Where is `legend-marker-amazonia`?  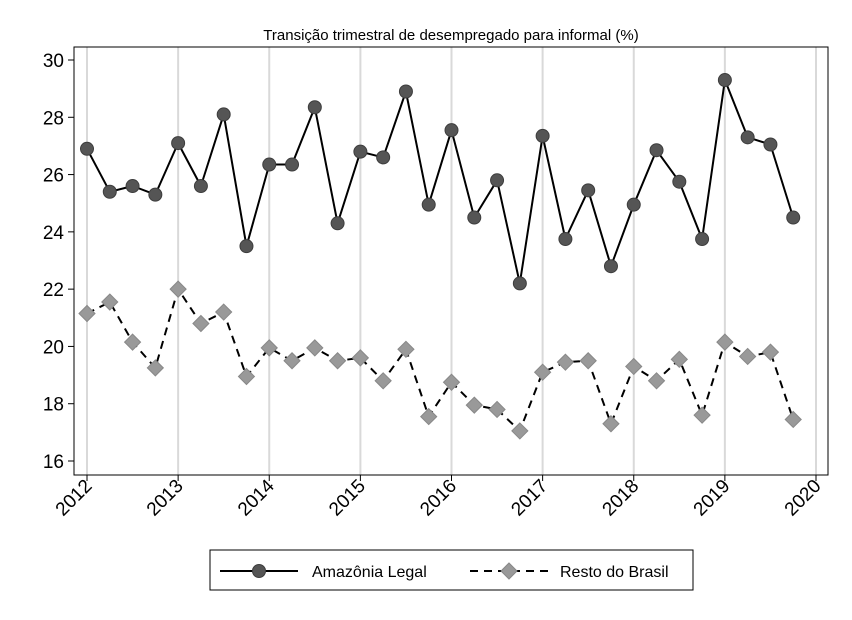
legend-marker-amazonia is located at coordinates (259, 571).